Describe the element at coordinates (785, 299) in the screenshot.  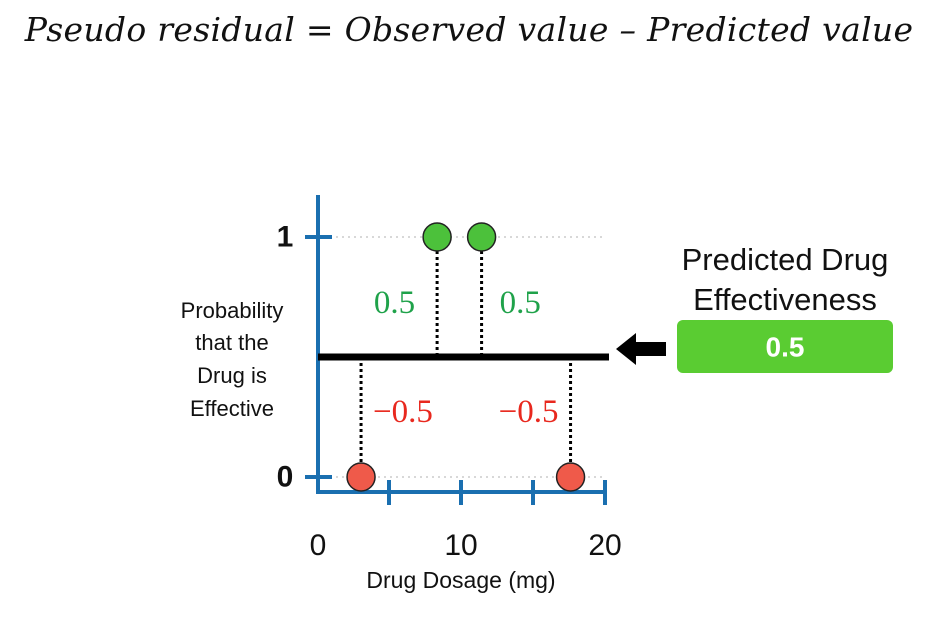
I see `prediction-title-line-2: Effectiveness` at that location.